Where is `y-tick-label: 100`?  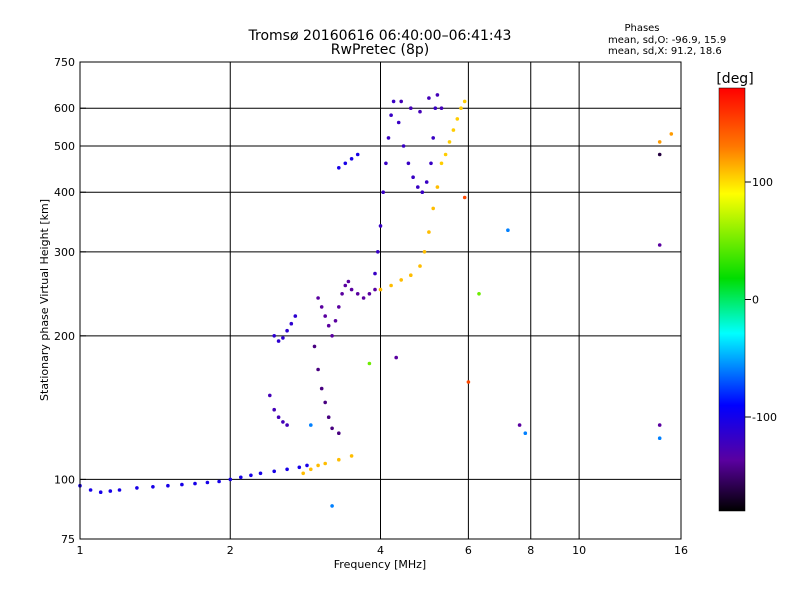
y-tick-label: 100 is located at coordinates (64, 479).